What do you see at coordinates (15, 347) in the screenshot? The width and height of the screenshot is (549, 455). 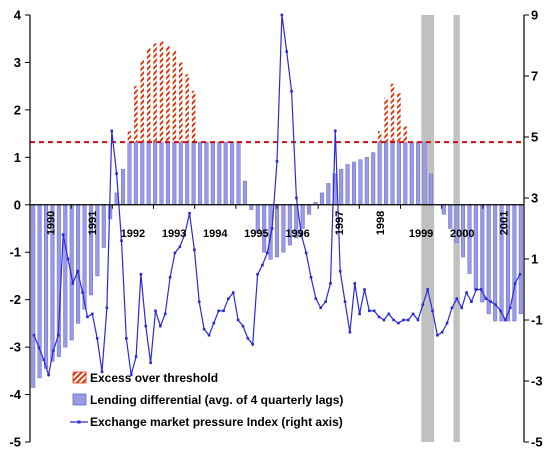 I see `left-tick-label-7: -3` at bounding box center [15, 347].